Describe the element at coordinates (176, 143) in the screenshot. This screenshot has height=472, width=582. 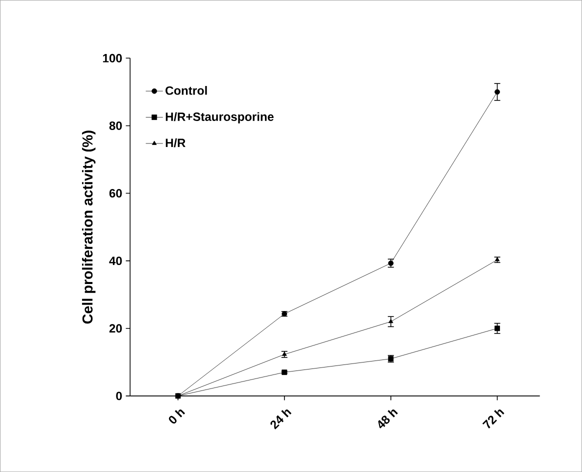
I see `legend-label: H/R` at that location.